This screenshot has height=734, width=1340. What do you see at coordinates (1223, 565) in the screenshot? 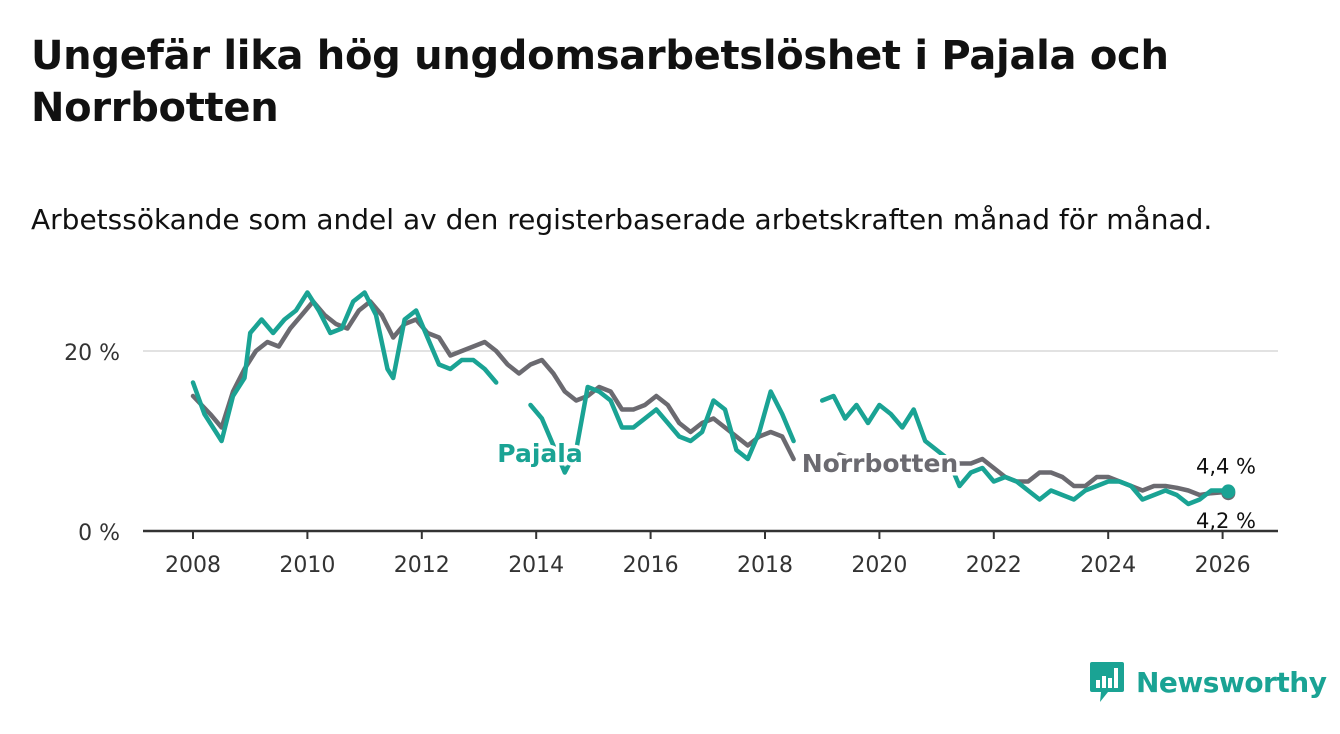
I see `x-tick-label: 2026` at bounding box center [1223, 565].